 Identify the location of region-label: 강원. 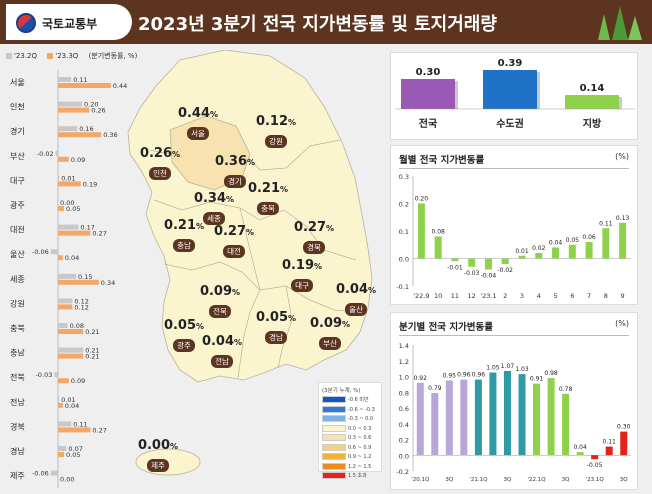
(17, 303).